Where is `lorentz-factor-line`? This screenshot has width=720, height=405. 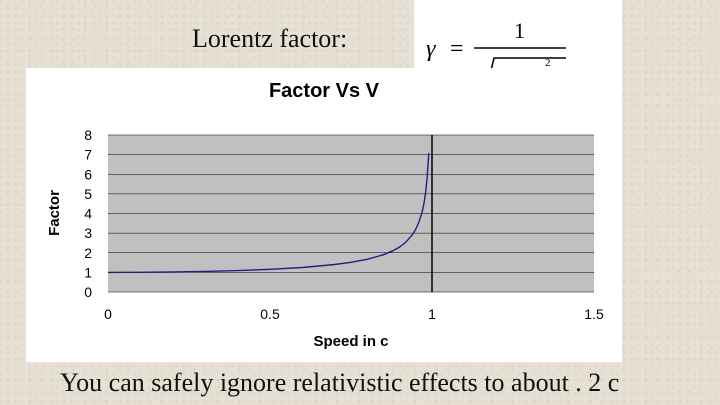 lorentz-factor-line is located at coordinates (268, 213).